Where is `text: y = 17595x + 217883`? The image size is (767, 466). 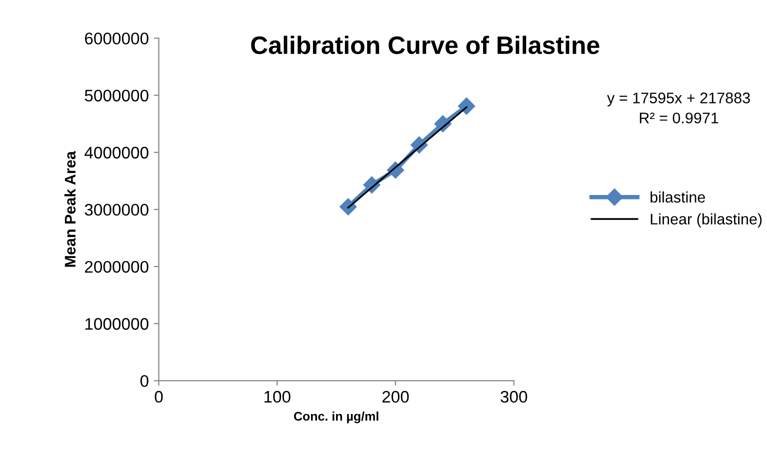 text: y = 17595x + 217883 is located at coordinates (678, 99).